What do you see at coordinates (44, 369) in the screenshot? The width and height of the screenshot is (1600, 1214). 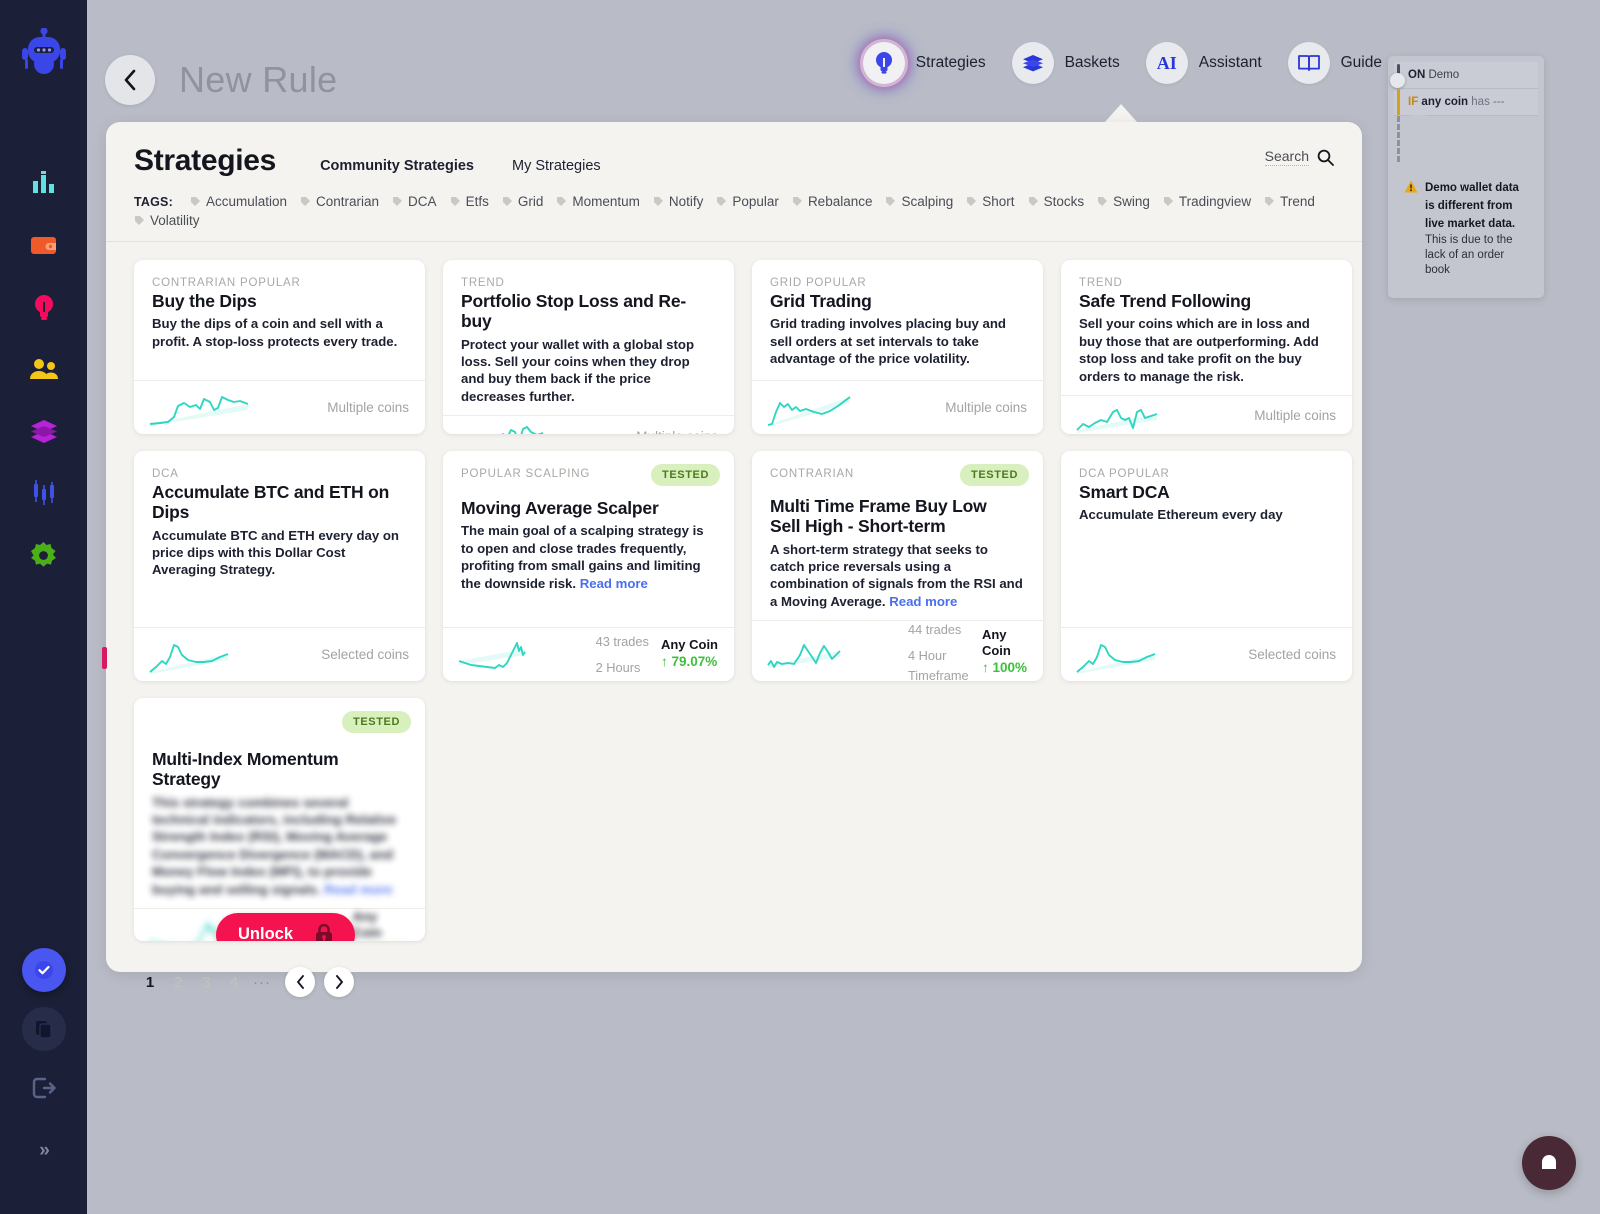 I see `sidebar-item-community` at bounding box center [44, 369].